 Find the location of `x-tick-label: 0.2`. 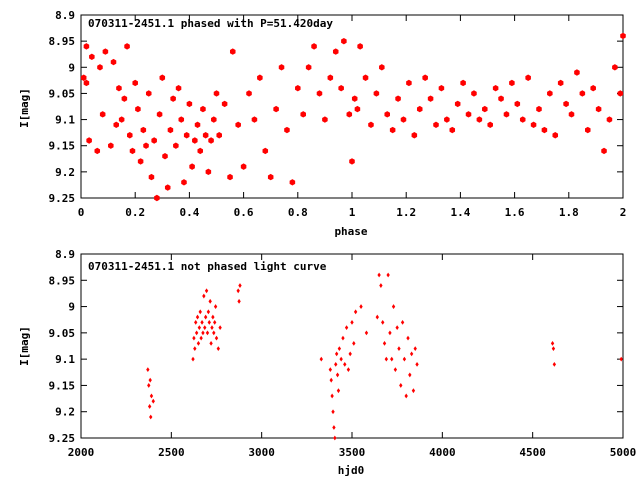

x-tick-label: 0.2 is located at coordinates (135, 212).